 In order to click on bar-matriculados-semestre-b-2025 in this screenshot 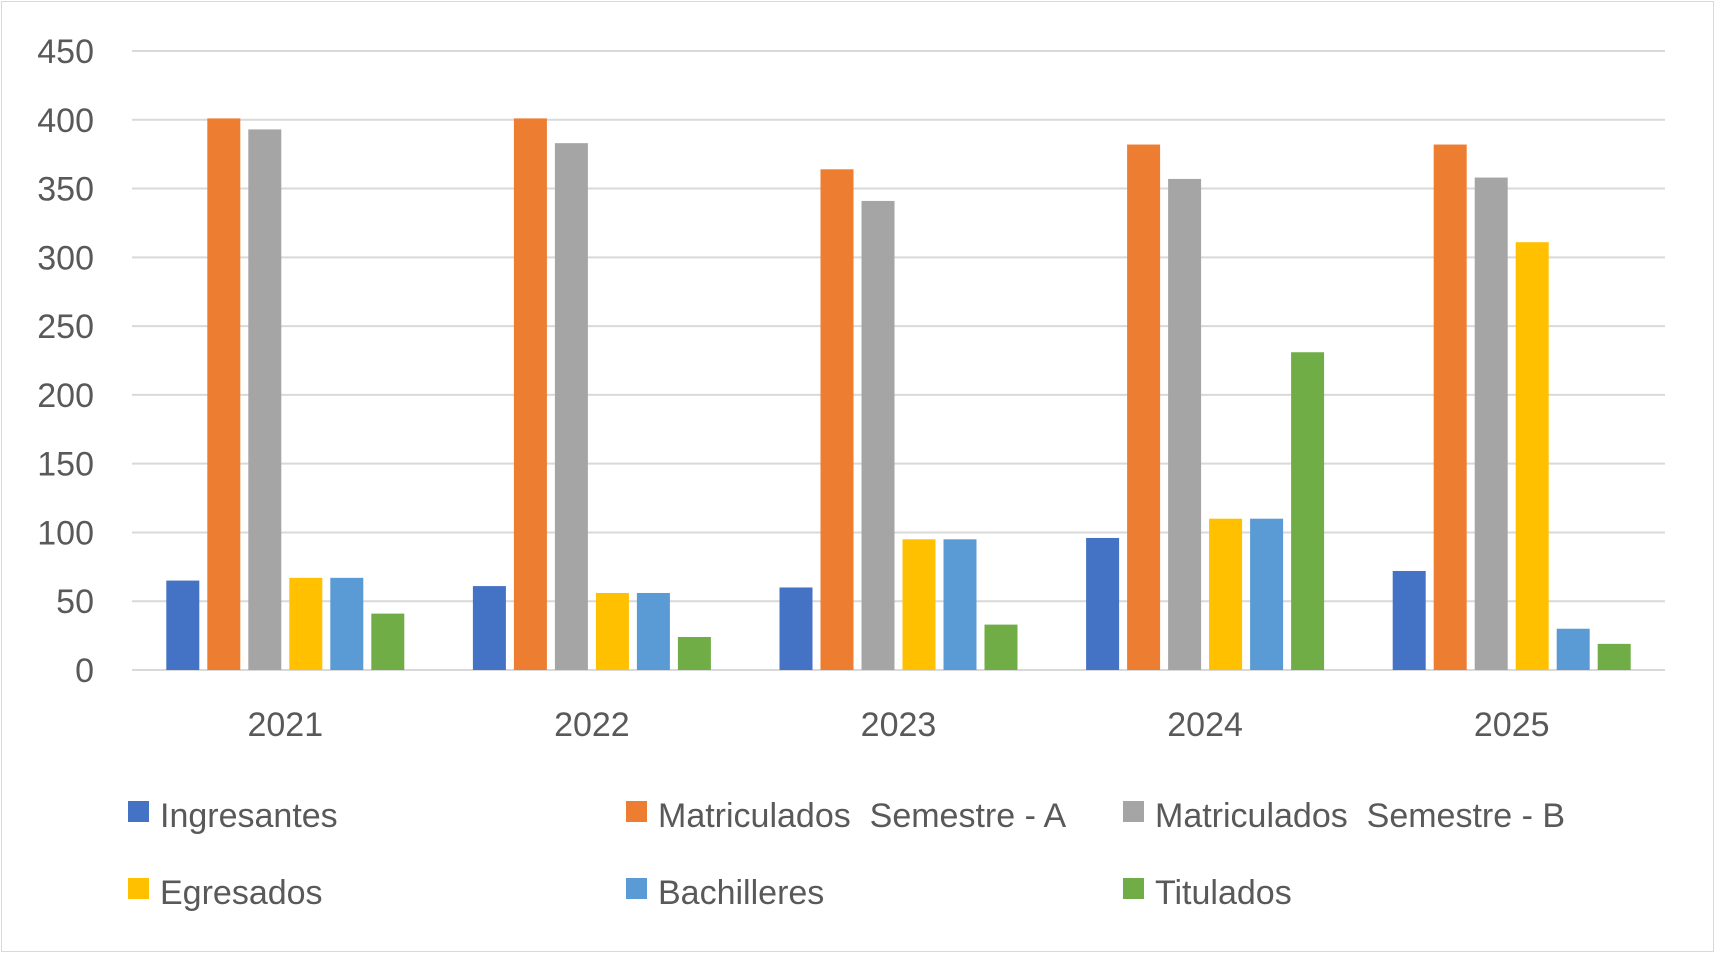, I will do `click(1491, 423)`.